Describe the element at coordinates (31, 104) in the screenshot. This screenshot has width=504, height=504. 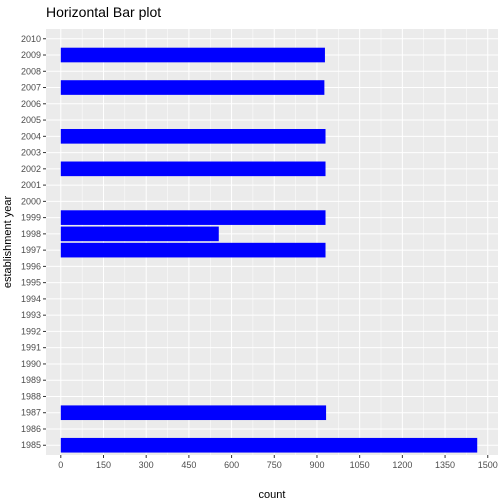
I see `y-tick-label: 2006` at that location.